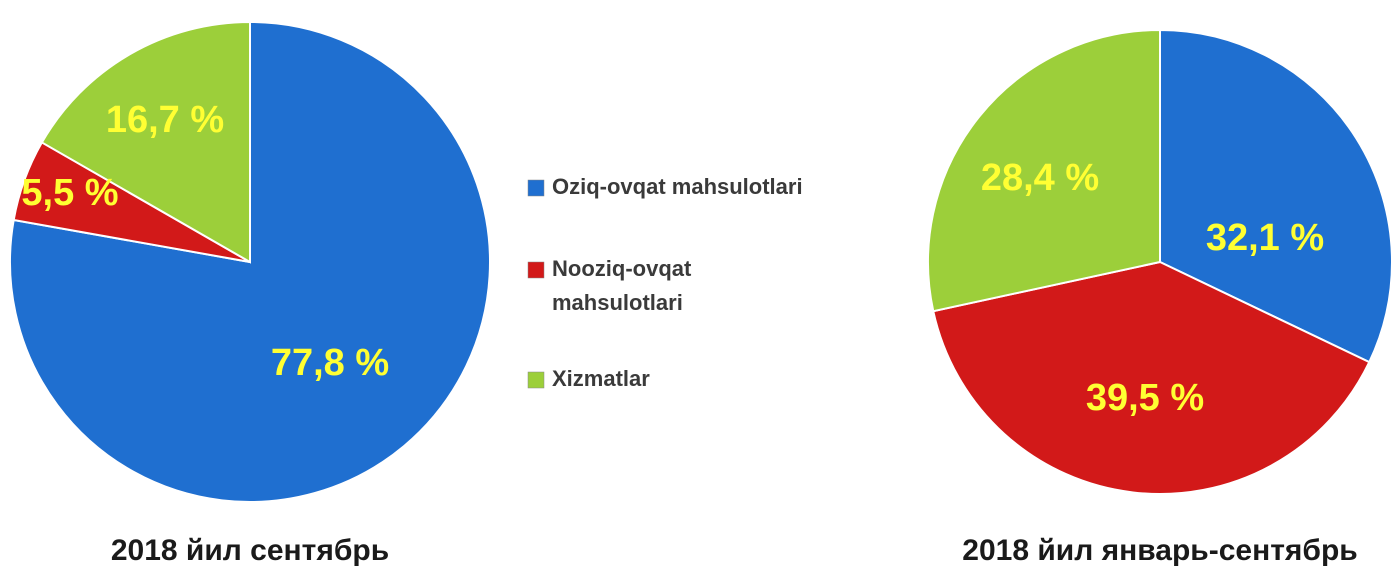 The height and width of the screenshot is (576, 1392). I want to click on value-label: 28,4 %, so click(1040, 178).